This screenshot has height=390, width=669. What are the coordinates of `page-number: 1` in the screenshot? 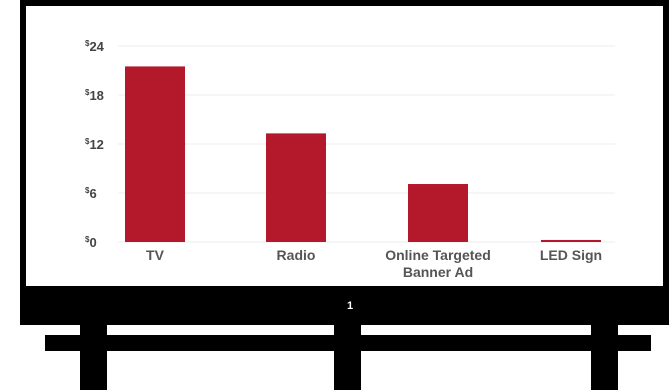 It's located at (350, 306).